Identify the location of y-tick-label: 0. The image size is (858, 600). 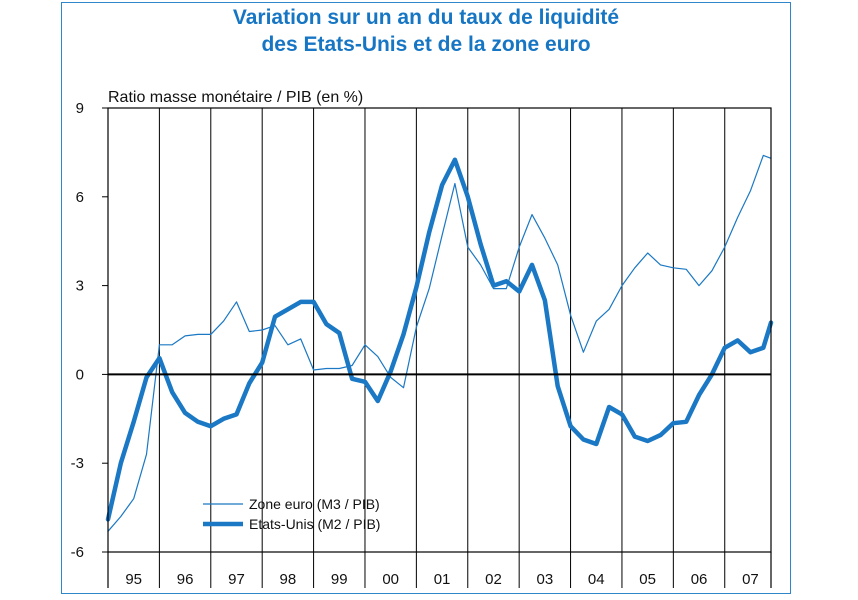
(80, 374).